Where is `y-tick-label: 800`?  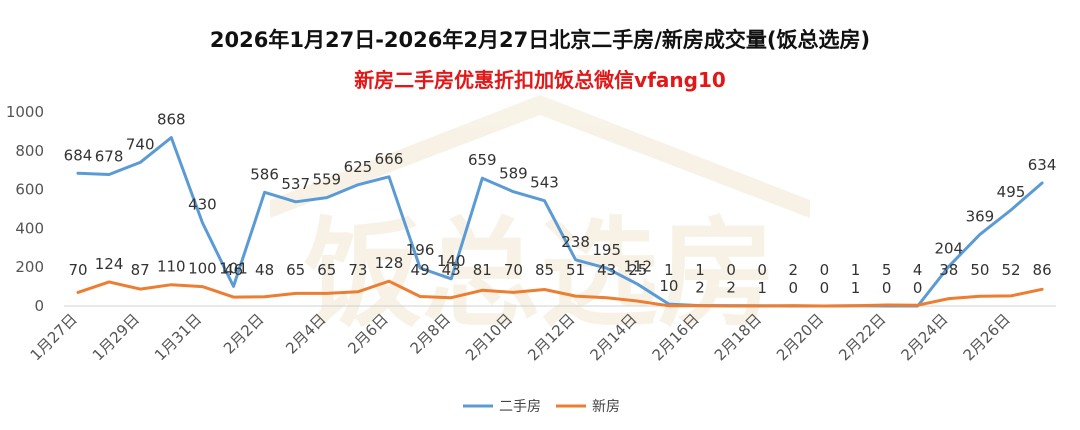 y-tick-label: 800 is located at coordinates (29, 151).